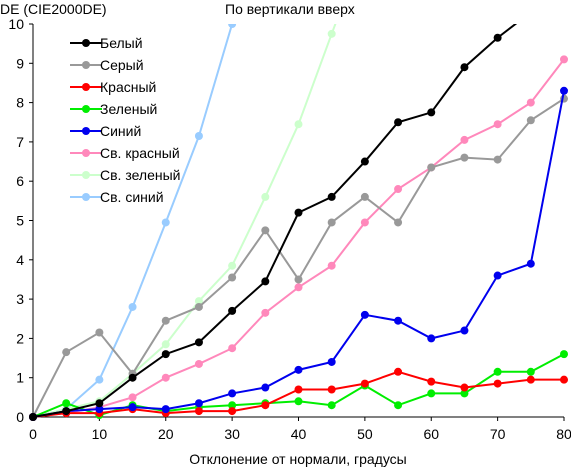 The height and width of the screenshot is (468, 571). I want to click on y-tick-label: 6, so click(20, 181).